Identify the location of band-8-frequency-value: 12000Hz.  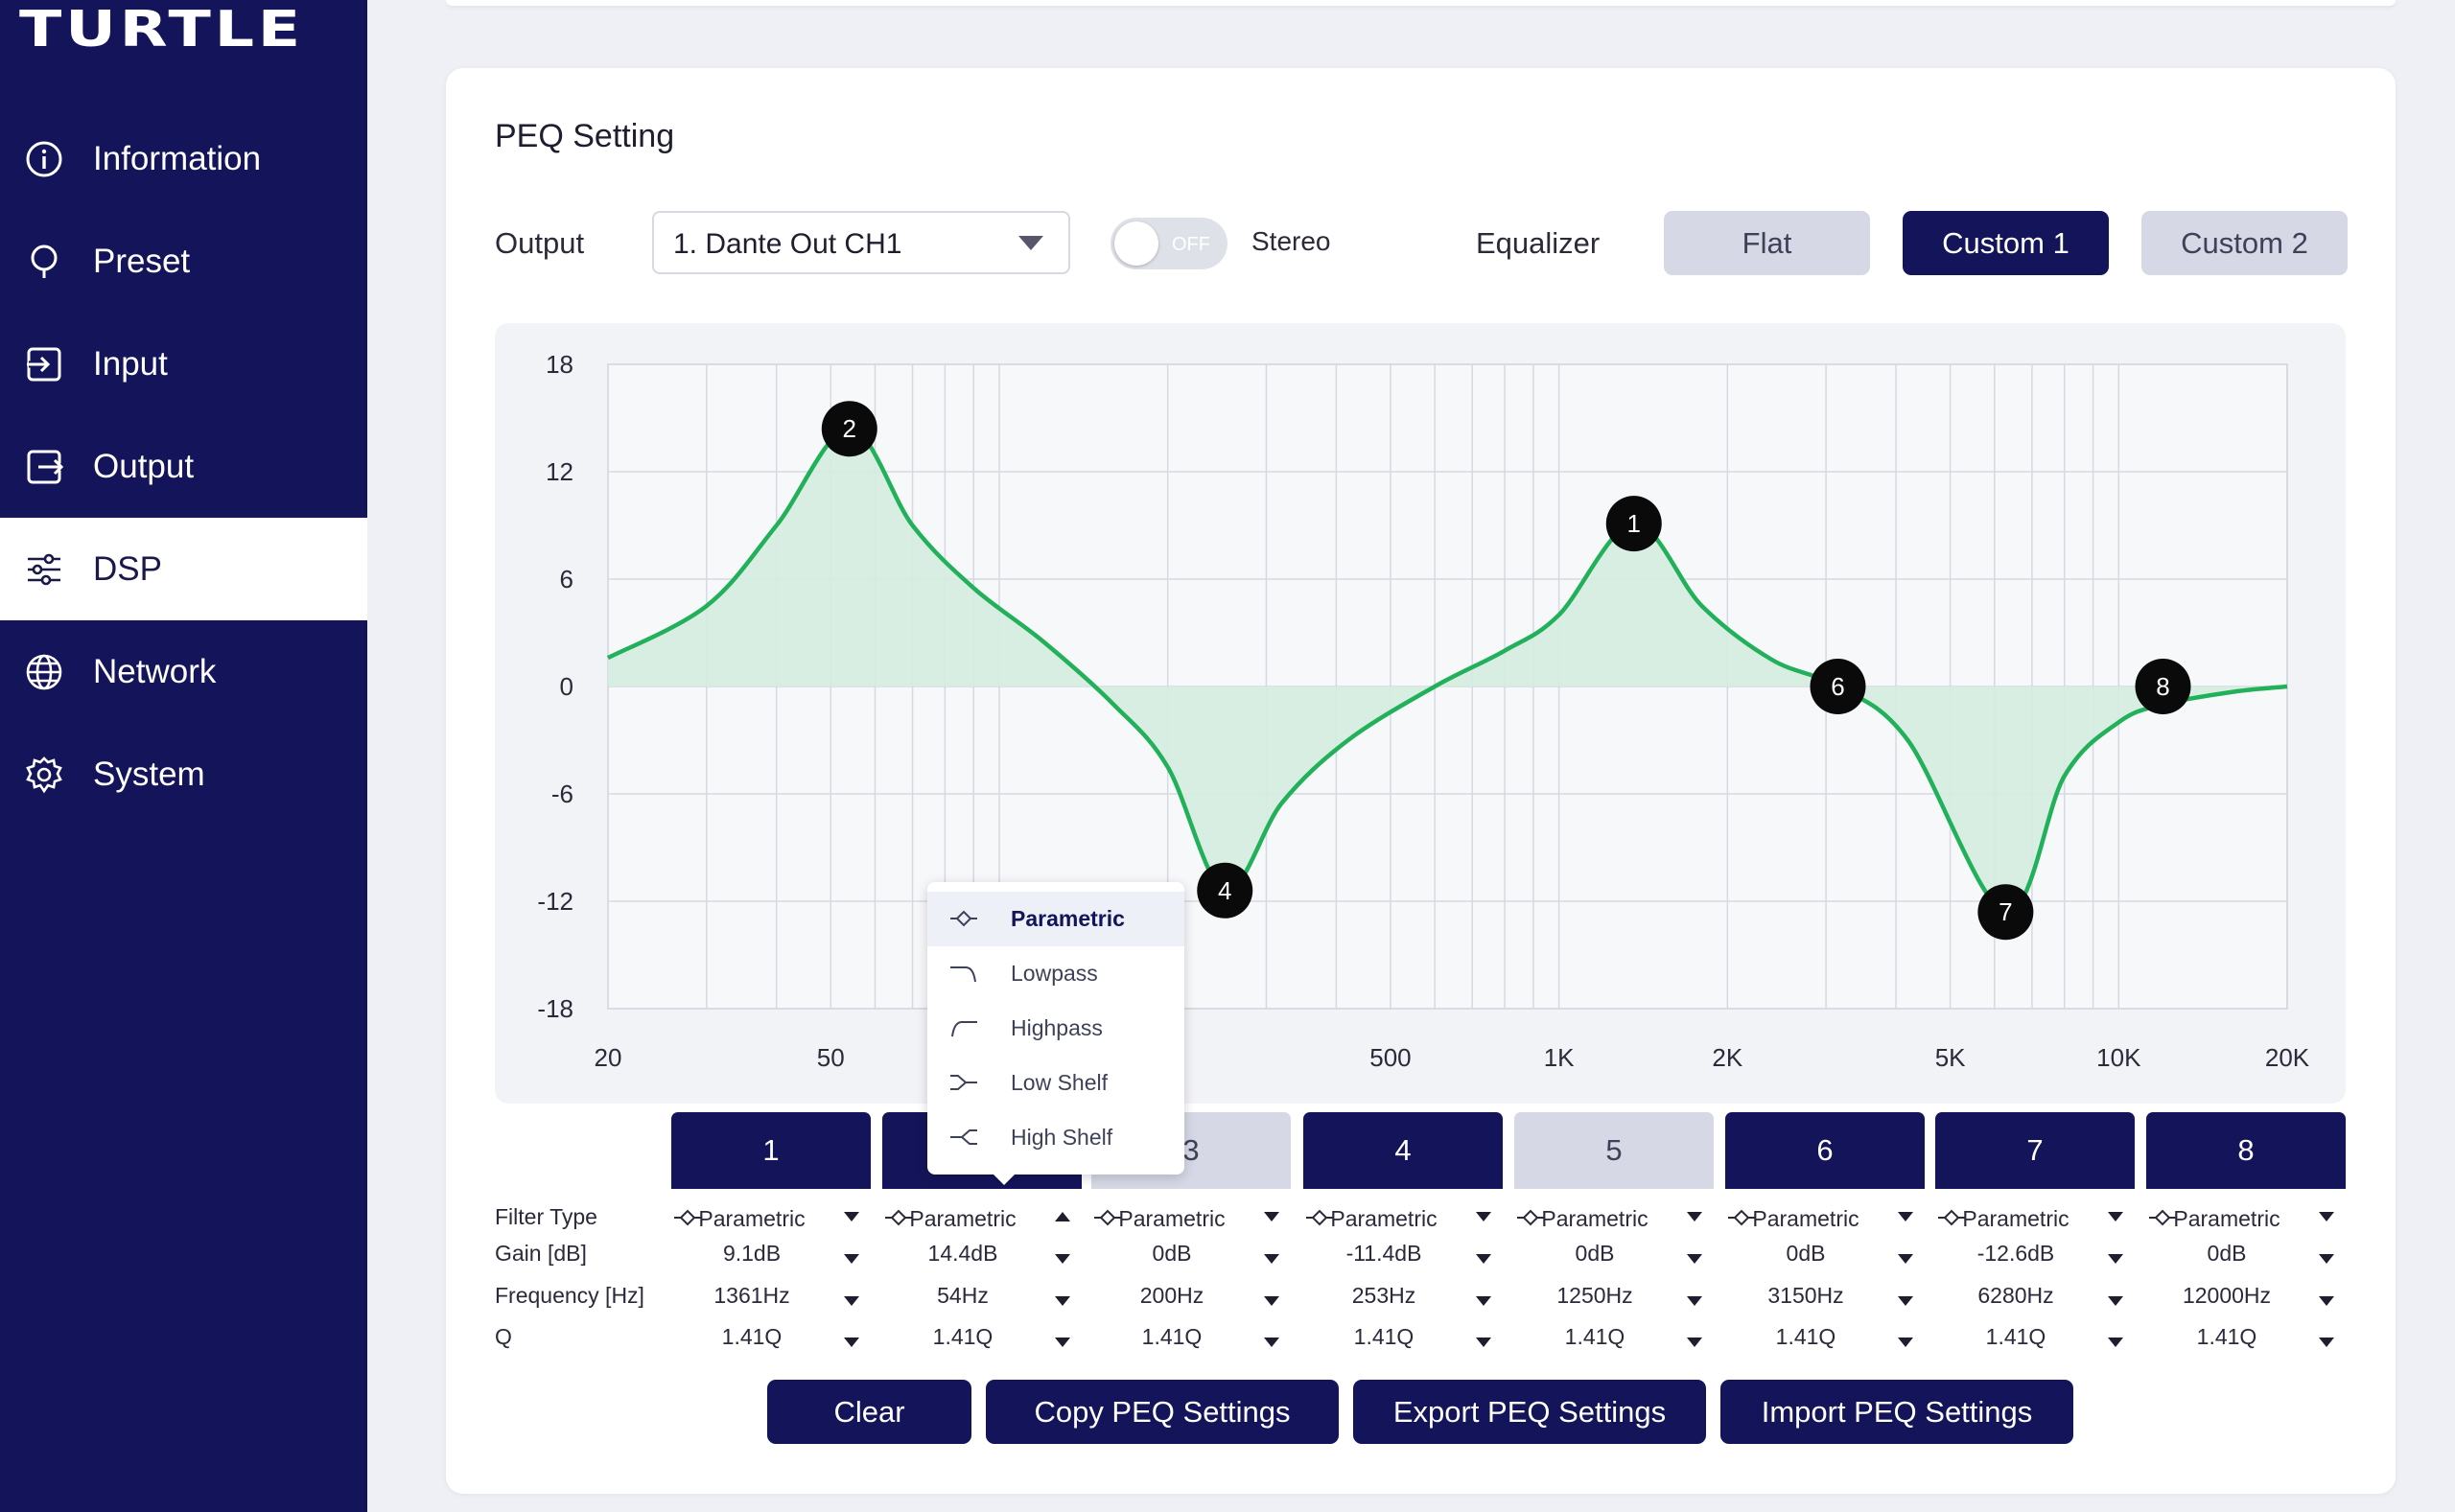
(2227, 1295).